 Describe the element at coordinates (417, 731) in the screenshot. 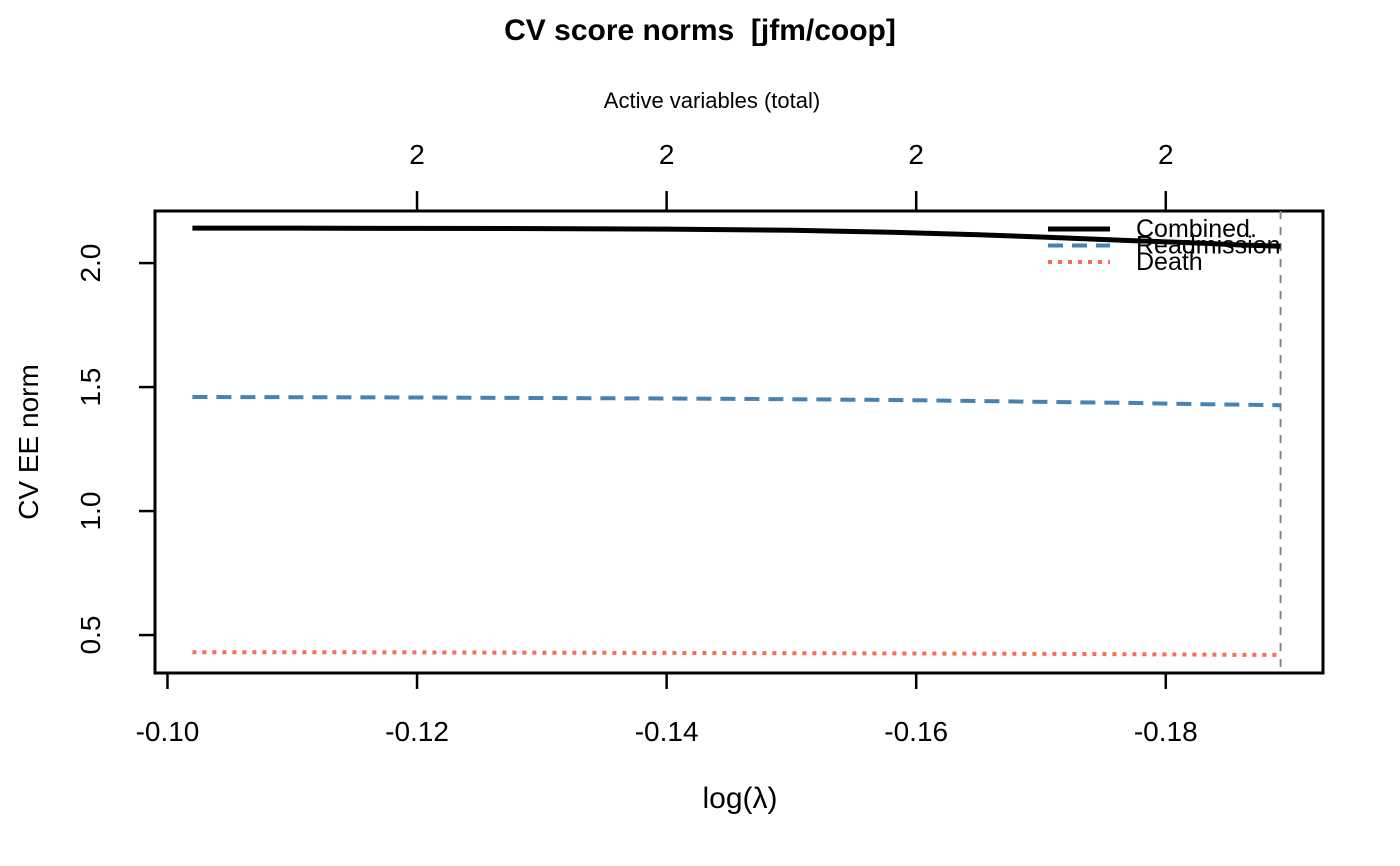

I see `x-tick-label: -0.12` at that location.